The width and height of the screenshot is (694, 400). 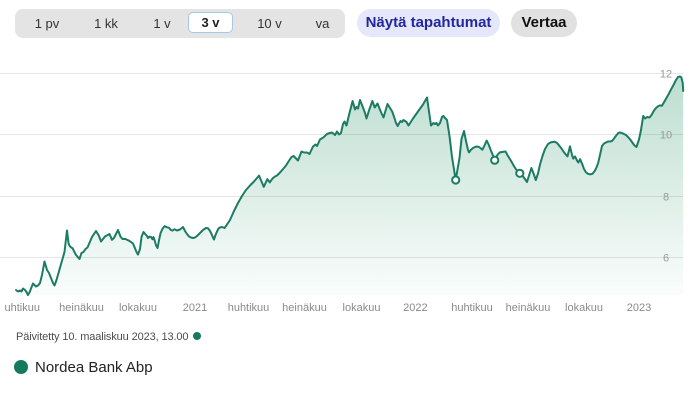 What do you see at coordinates (666, 259) in the screenshot?
I see `svg-text: 6` at bounding box center [666, 259].